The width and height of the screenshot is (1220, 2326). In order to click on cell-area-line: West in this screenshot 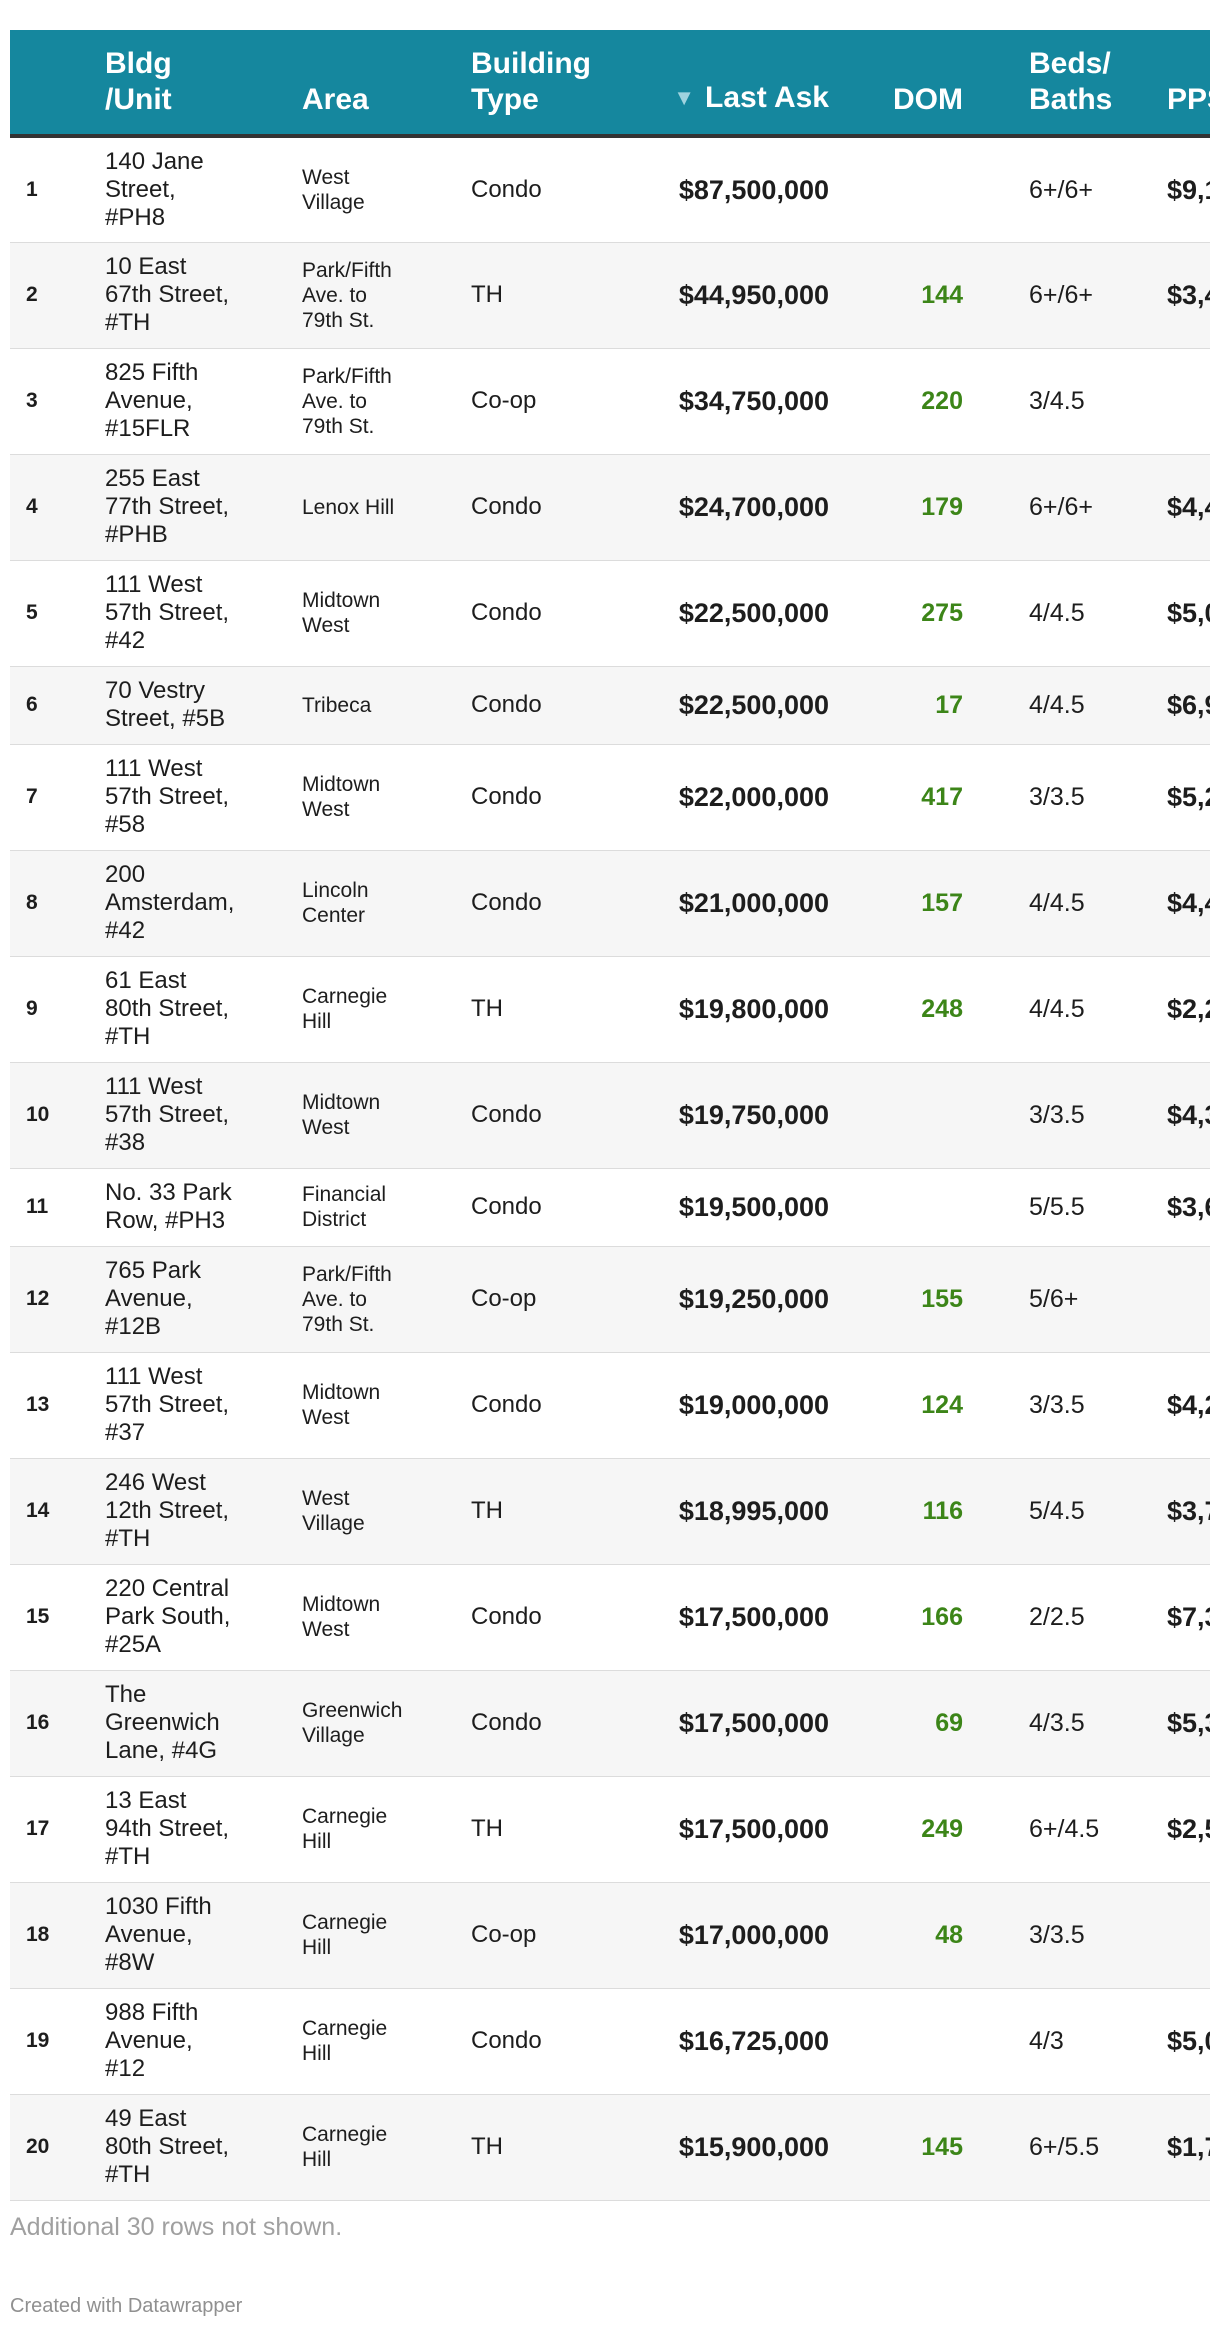, I will do `click(326, 1417)`.